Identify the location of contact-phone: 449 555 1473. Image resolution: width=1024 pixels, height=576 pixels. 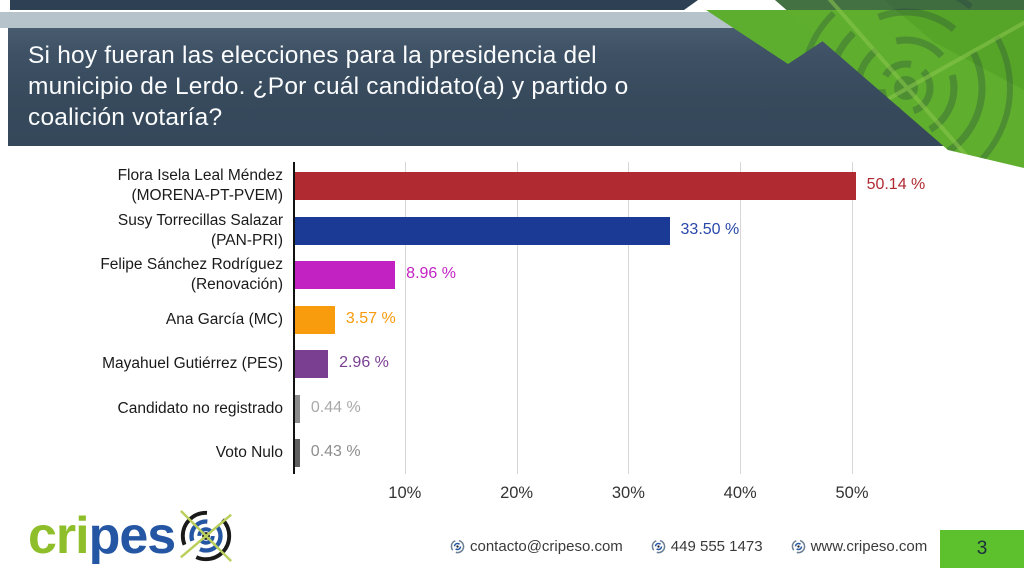
(707, 546).